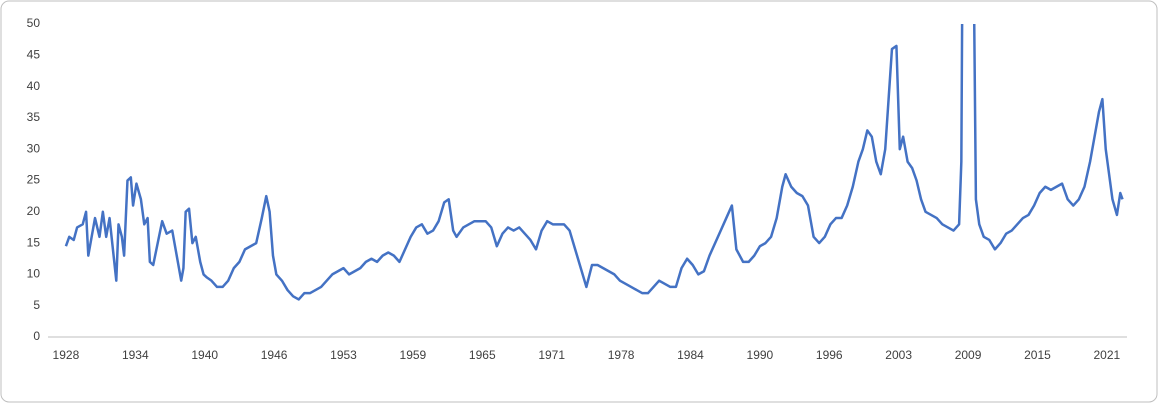 The height and width of the screenshot is (404, 1159). I want to click on x-tick-label: 1946, so click(274, 355).